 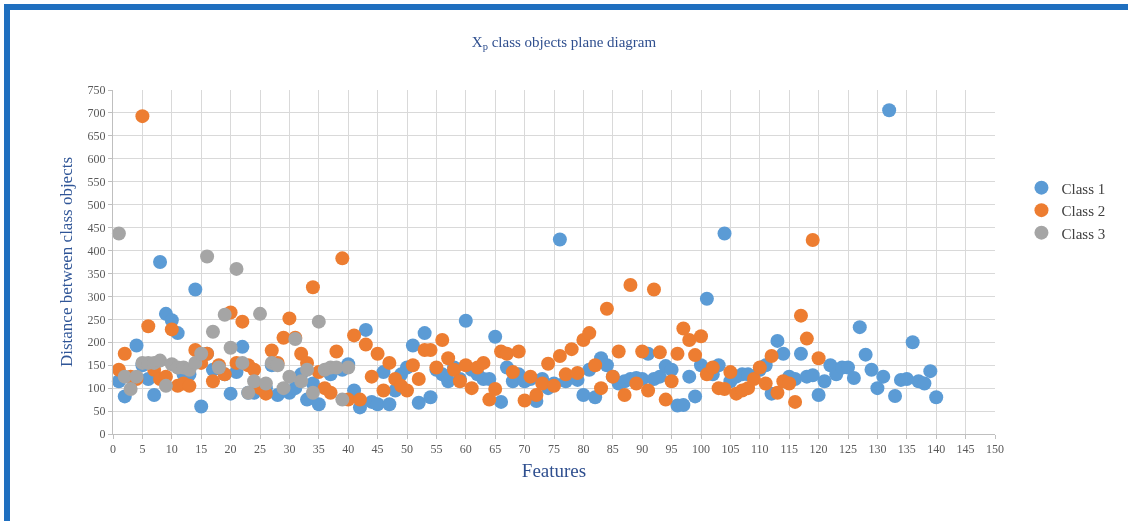 What do you see at coordinates (554, 449) in the screenshot?
I see `x-tick-label: 75` at bounding box center [554, 449].